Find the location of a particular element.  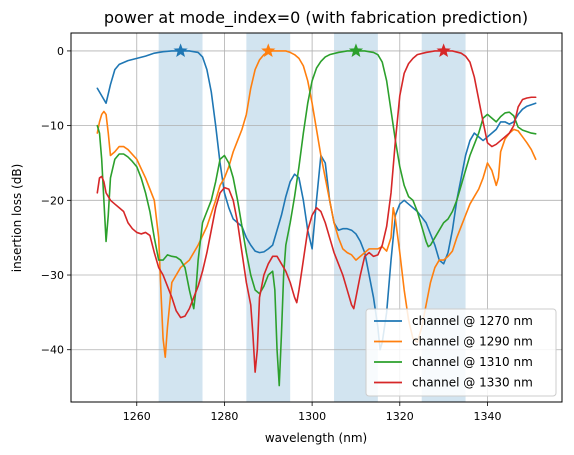

legend-box is located at coordinates (461, 352).